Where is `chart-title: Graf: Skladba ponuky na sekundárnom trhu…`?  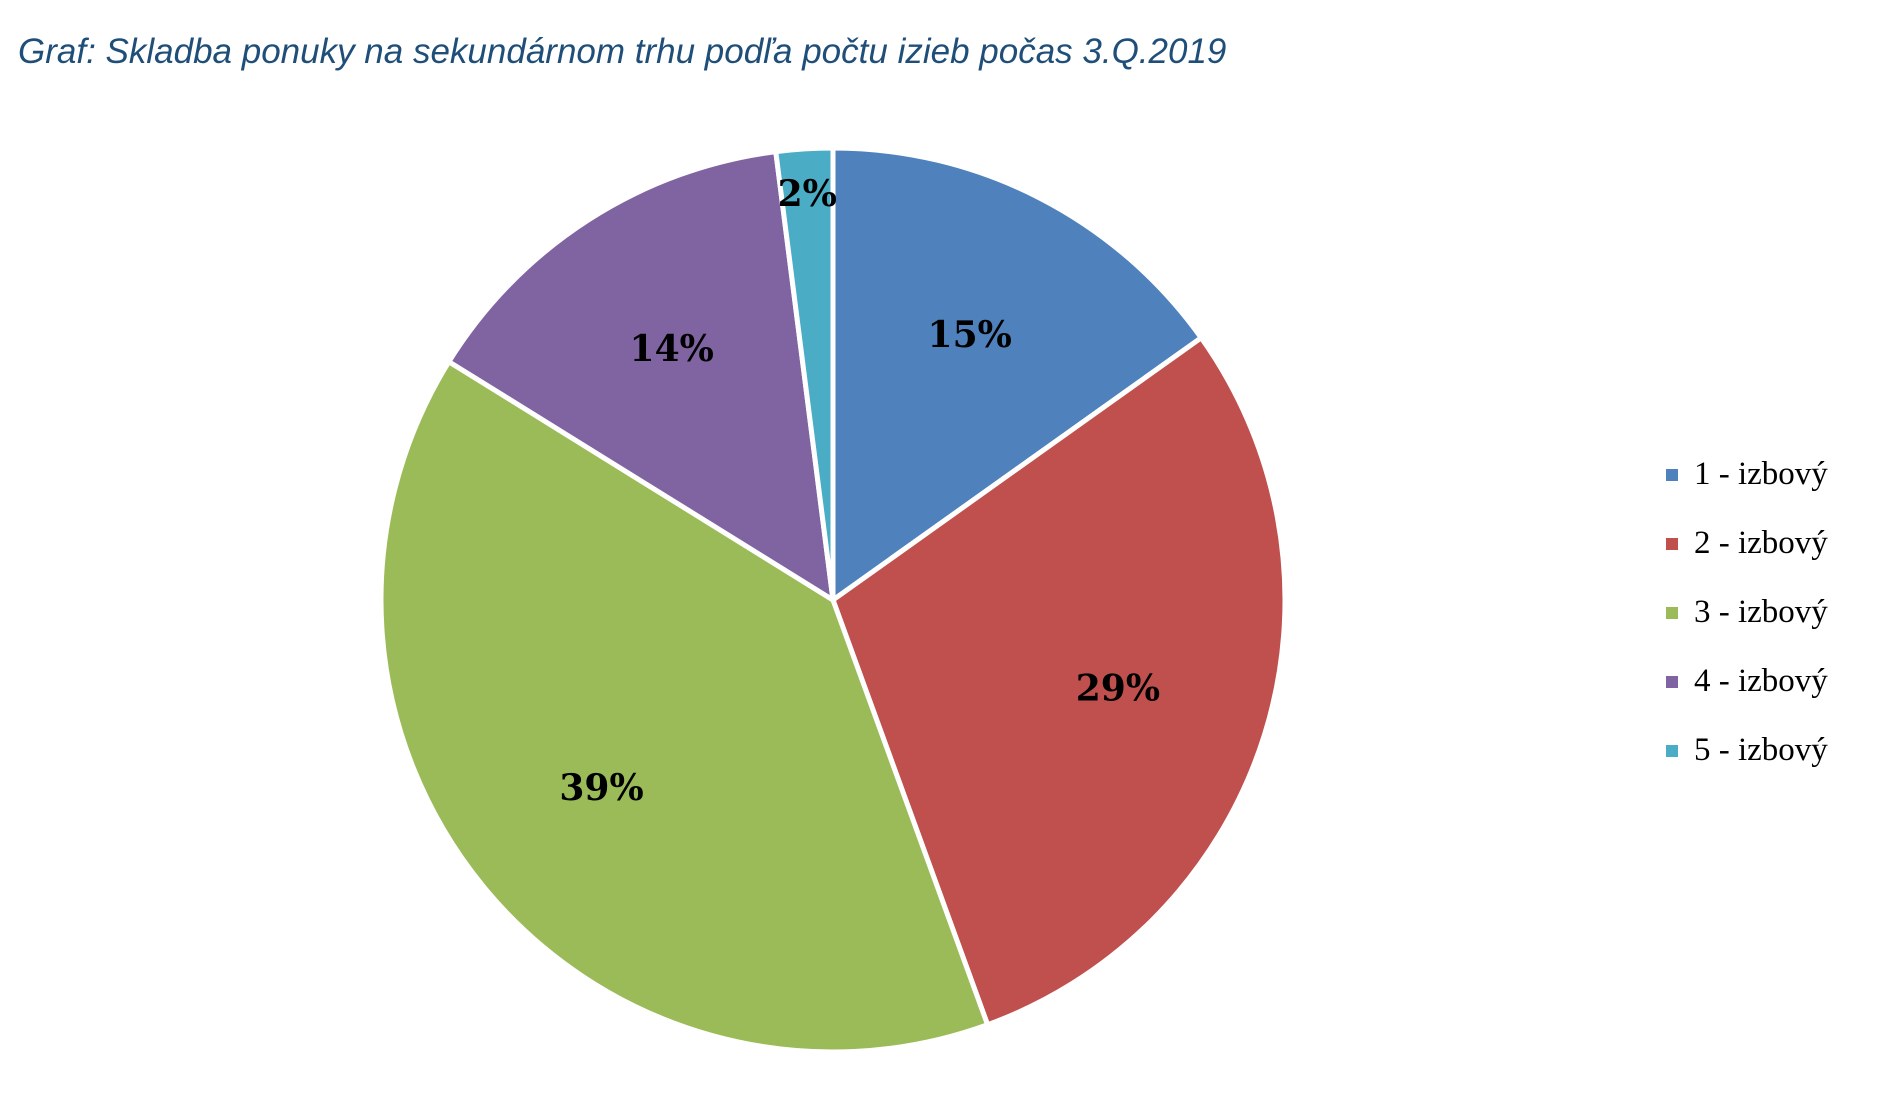
chart-title: Graf: Skladba ponuky na sekundárnom trhu… is located at coordinates (622, 51).